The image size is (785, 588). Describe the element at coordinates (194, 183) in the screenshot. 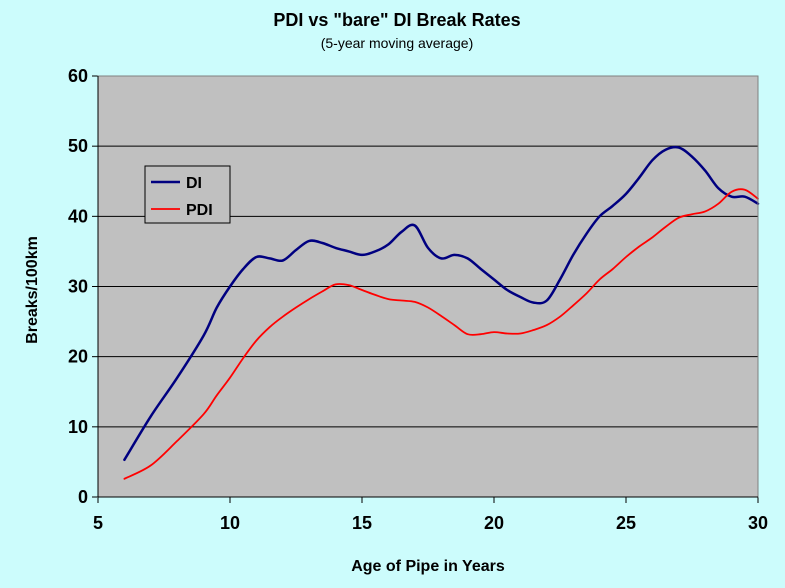

I see `legend-label-di: DI` at that location.